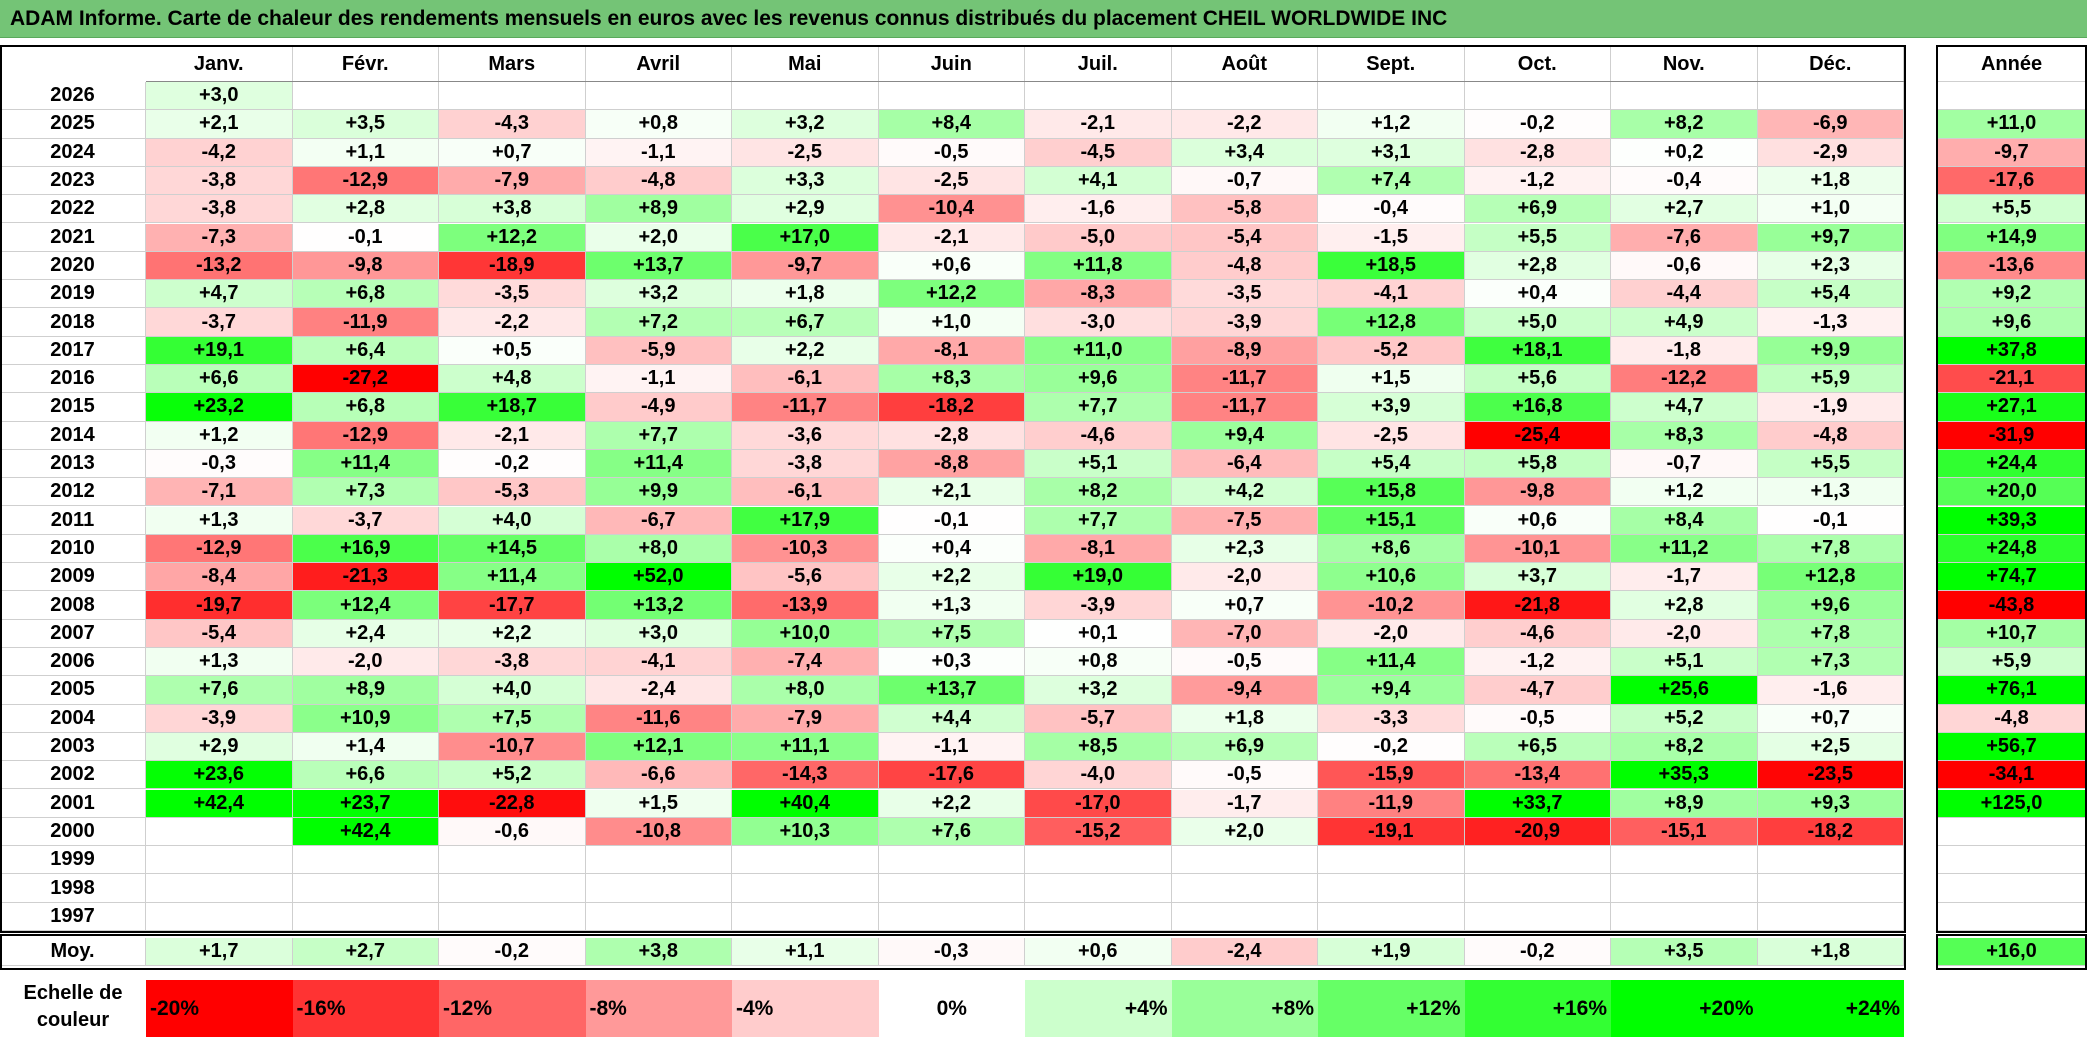 The image size is (2087, 1037). Describe the element at coordinates (1537, 577) in the screenshot. I see `heatmap-cell: +3,7` at that location.